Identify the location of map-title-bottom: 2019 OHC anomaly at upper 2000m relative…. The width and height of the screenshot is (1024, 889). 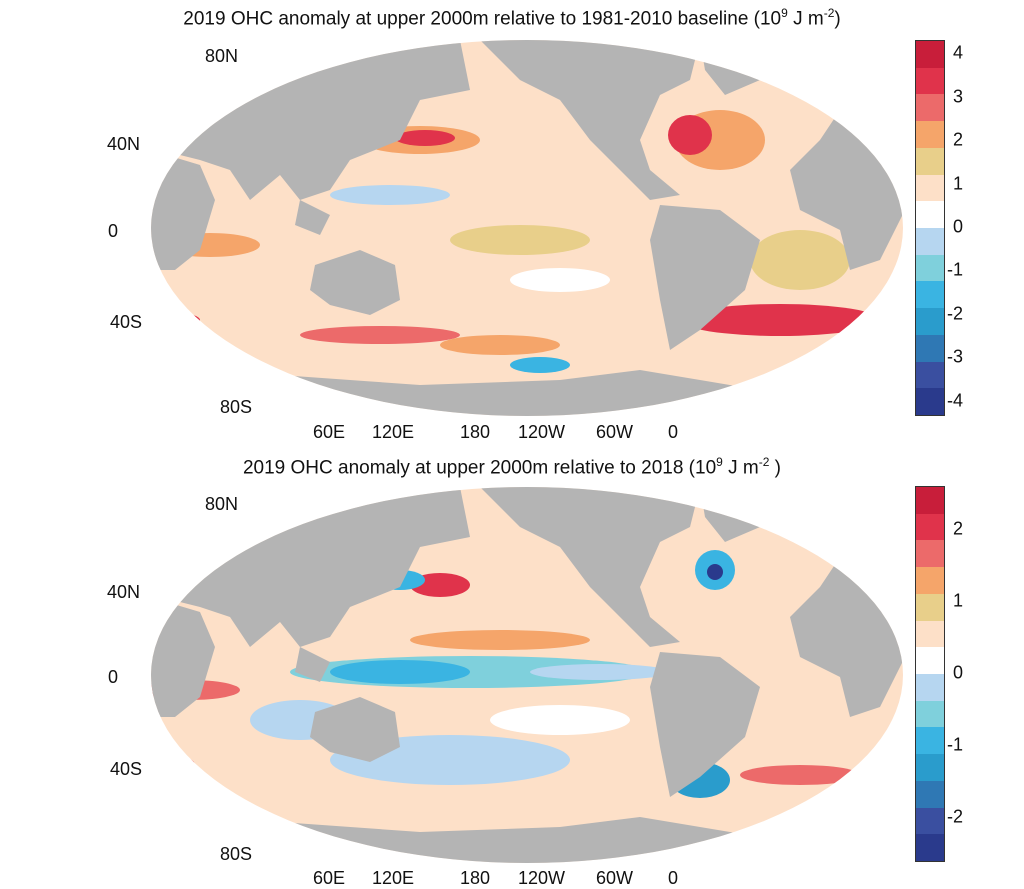
(512, 467).